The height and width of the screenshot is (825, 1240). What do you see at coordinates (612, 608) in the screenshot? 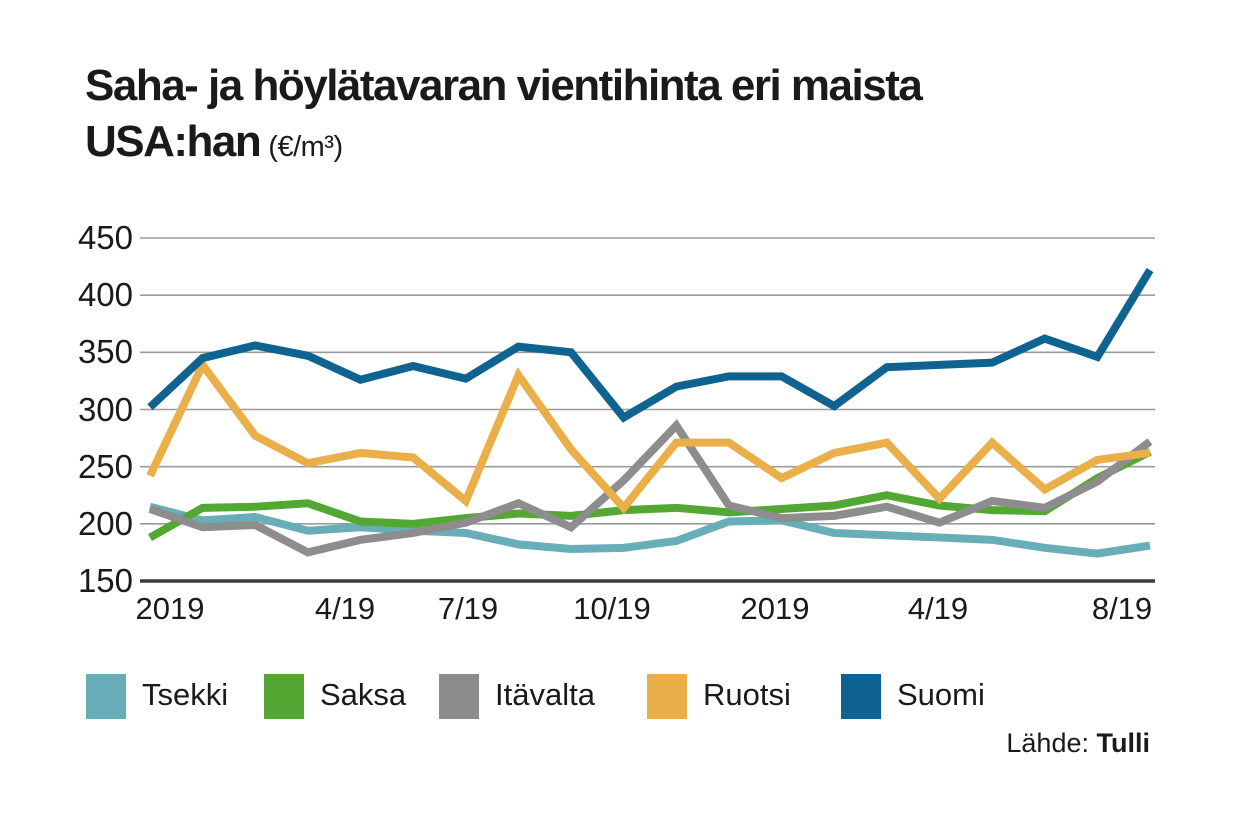
I see `x-tick-label-3: 10/19` at bounding box center [612, 608].